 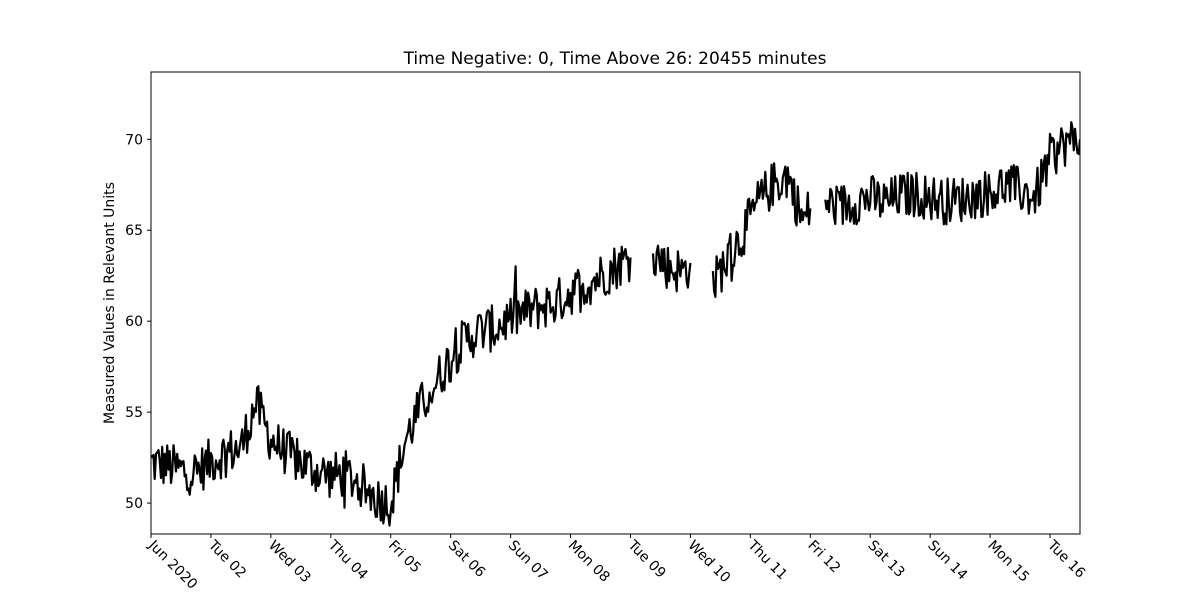 What do you see at coordinates (226, 559) in the screenshot?
I see `x-tick-label: Tue 02` at bounding box center [226, 559].